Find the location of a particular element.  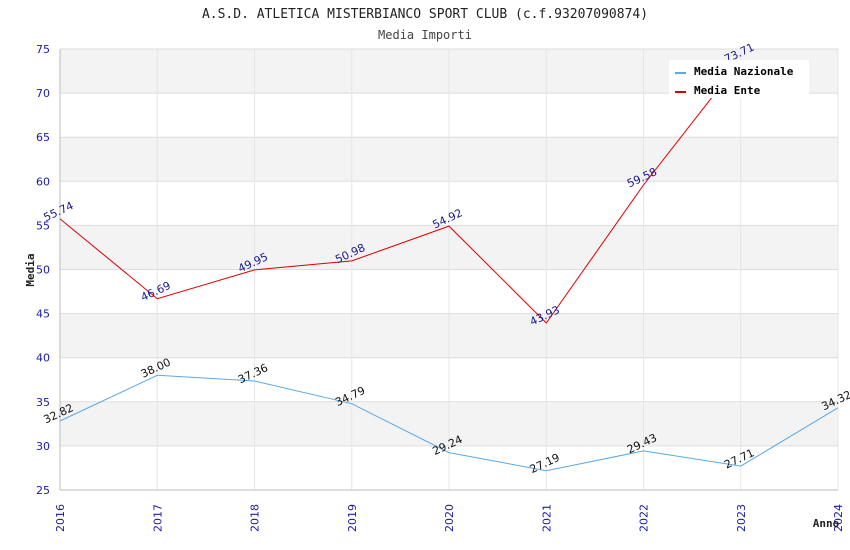

y-tick-label: 75 is located at coordinates (43, 49).